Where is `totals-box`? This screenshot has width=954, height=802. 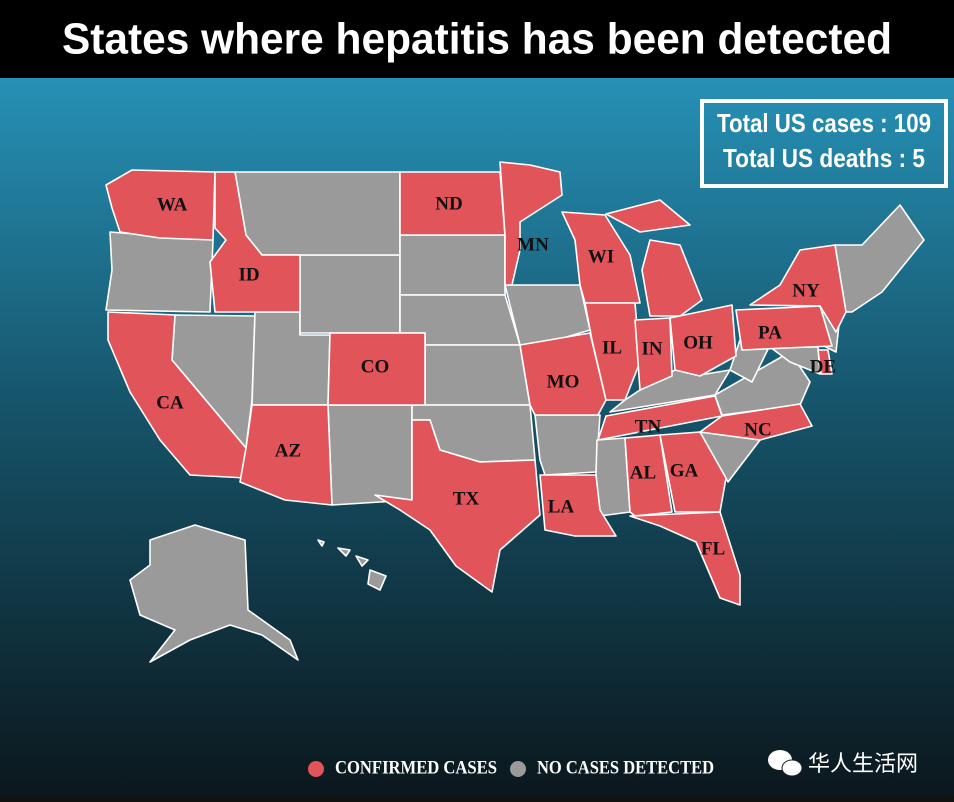
totals-box is located at coordinates (824, 143).